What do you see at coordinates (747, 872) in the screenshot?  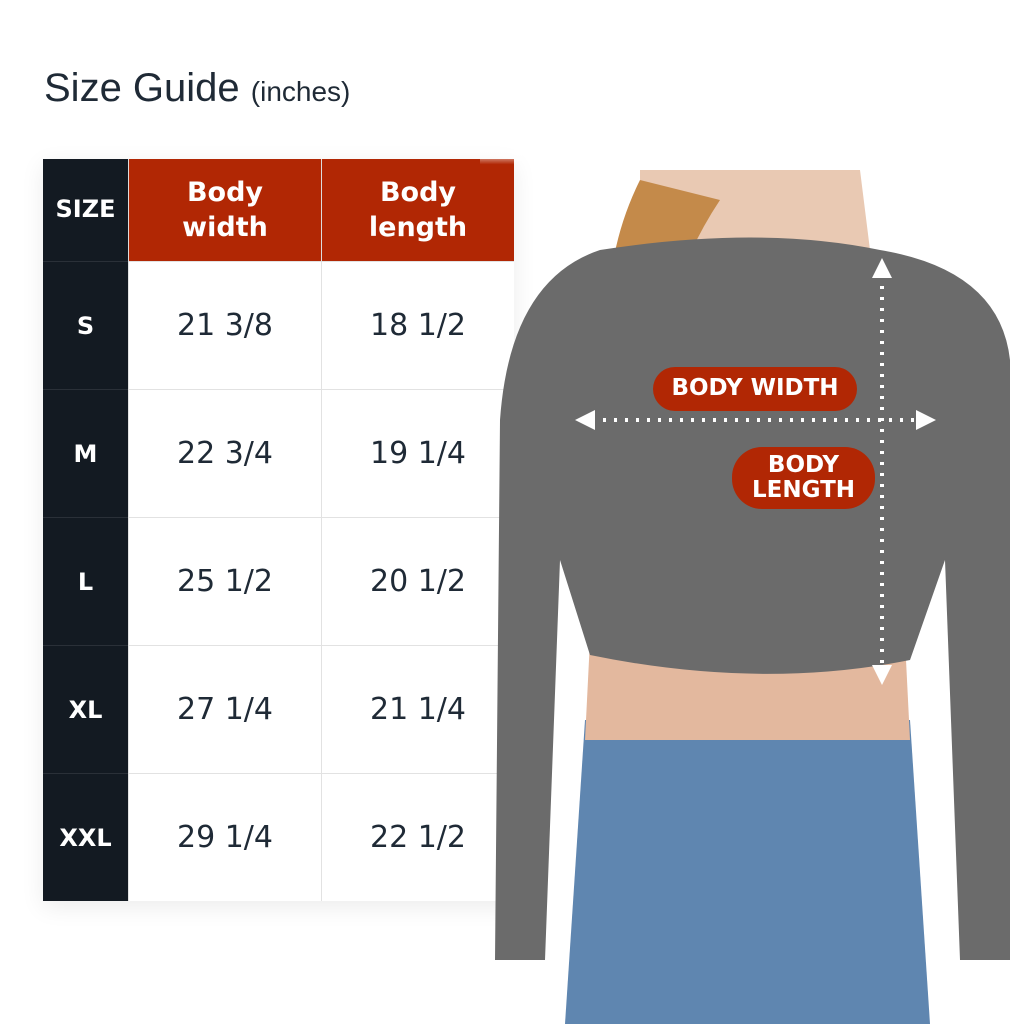 I see `jeans` at bounding box center [747, 872].